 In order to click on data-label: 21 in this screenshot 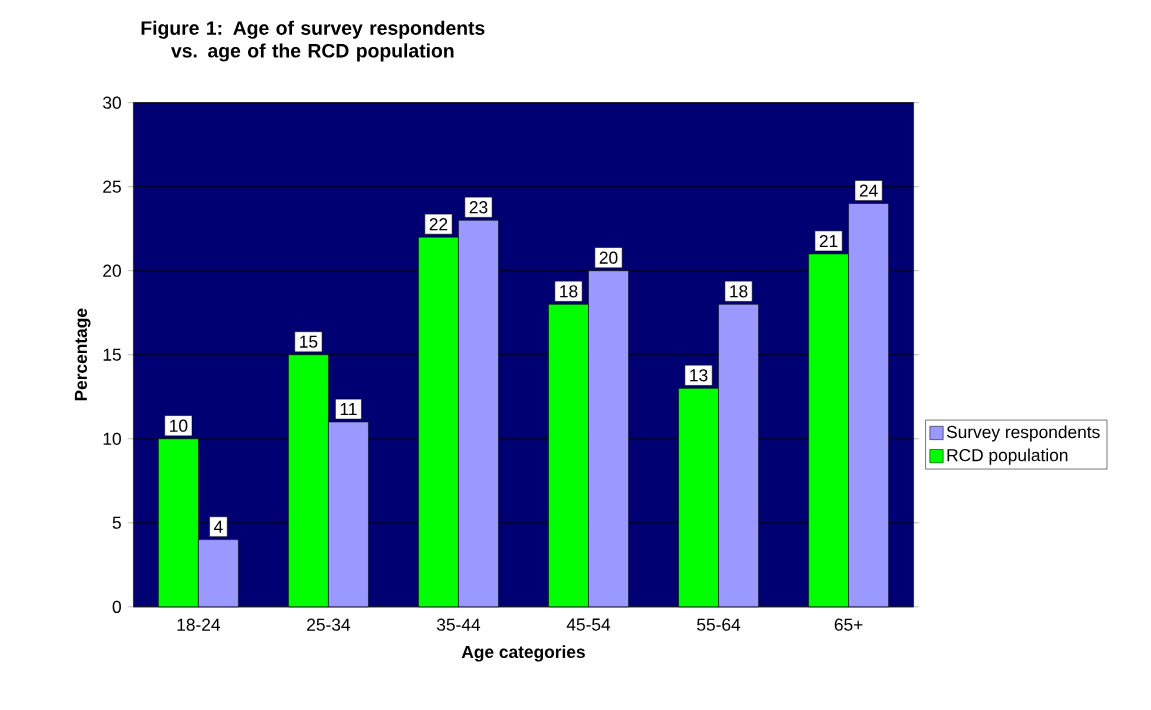, I will do `click(828, 241)`.